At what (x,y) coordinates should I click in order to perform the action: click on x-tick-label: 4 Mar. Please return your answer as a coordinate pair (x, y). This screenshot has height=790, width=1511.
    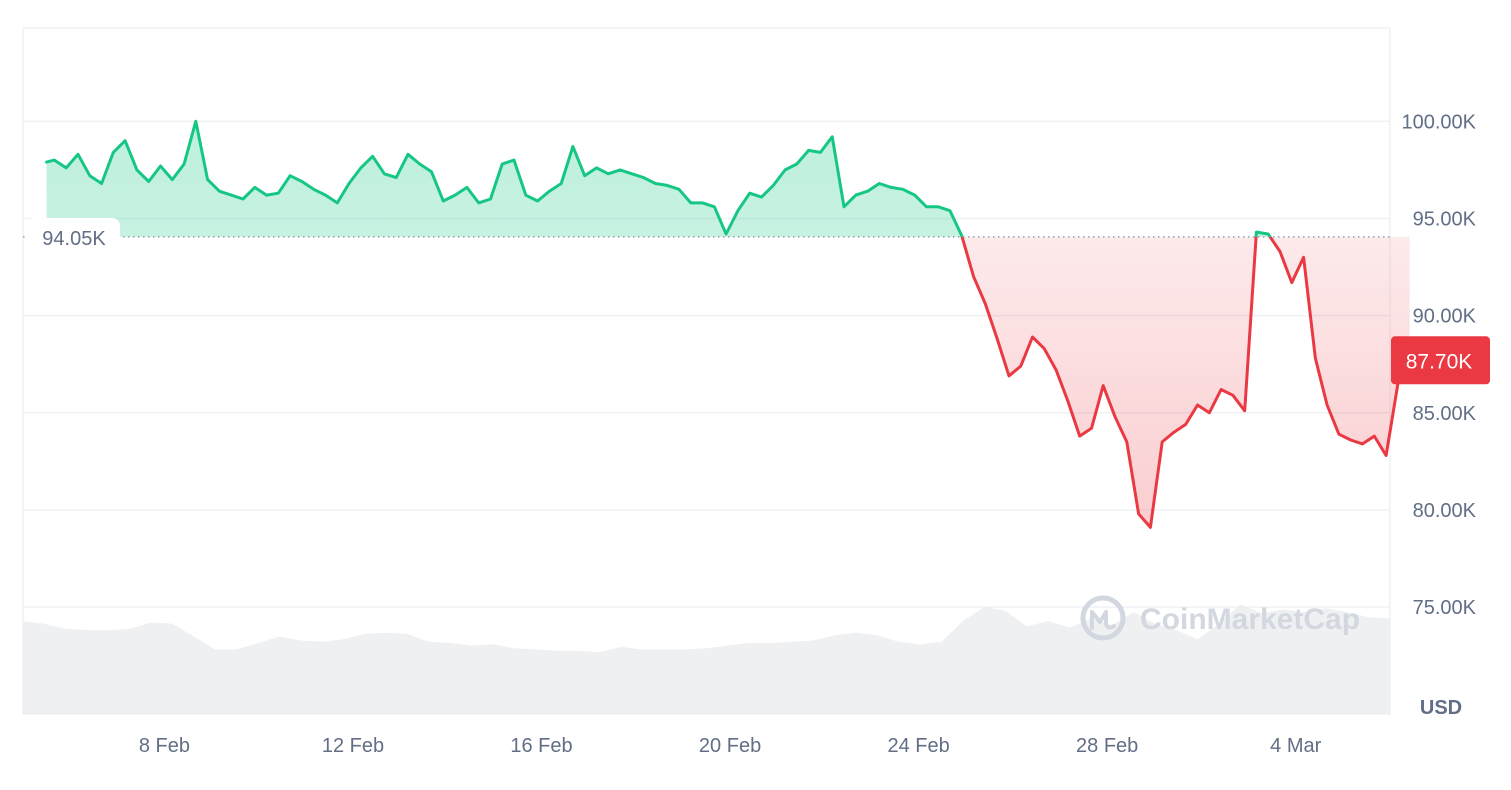
    Looking at the image, I should click on (1295, 746).